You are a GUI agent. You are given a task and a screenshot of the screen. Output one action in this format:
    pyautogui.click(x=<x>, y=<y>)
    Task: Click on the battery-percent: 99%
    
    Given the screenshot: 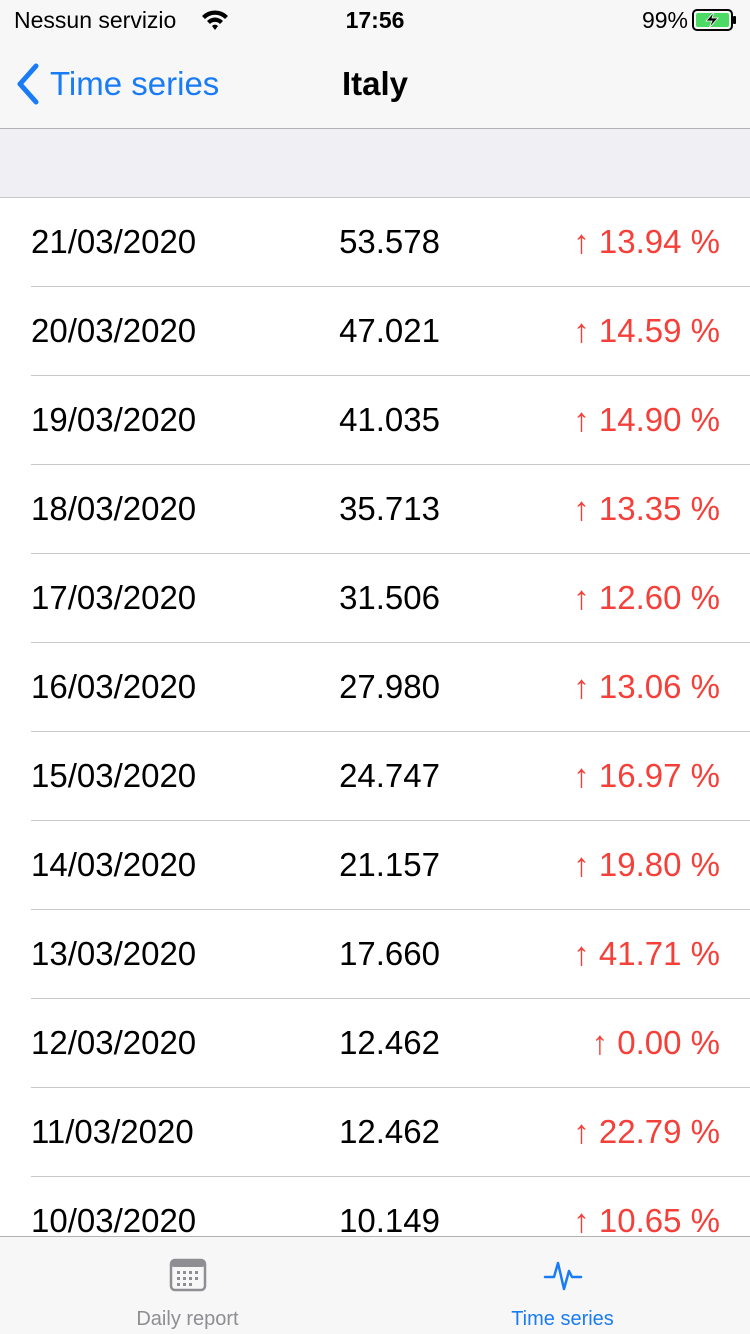 What is the action you would take?
    pyautogui.click(x=664, y=20)
    